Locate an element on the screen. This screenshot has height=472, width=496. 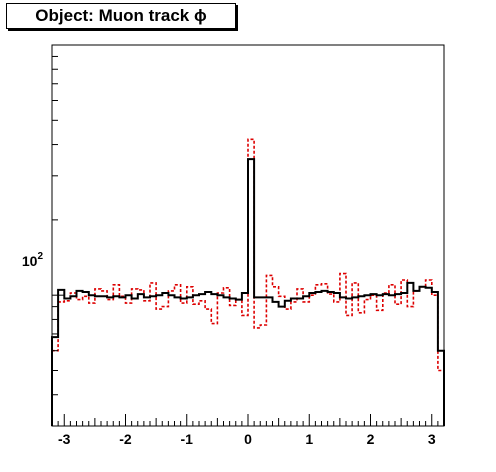
chart-title: Object: Muon track ϕ is located at coordinates (121, 16).